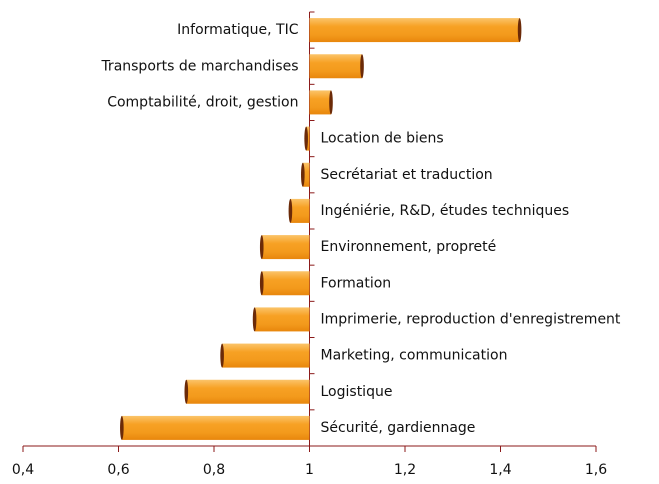  What do you see at coordinates (309, 470) in the screenshot?
I see `x-tick-label: 1` at bounding box center [309, 470].